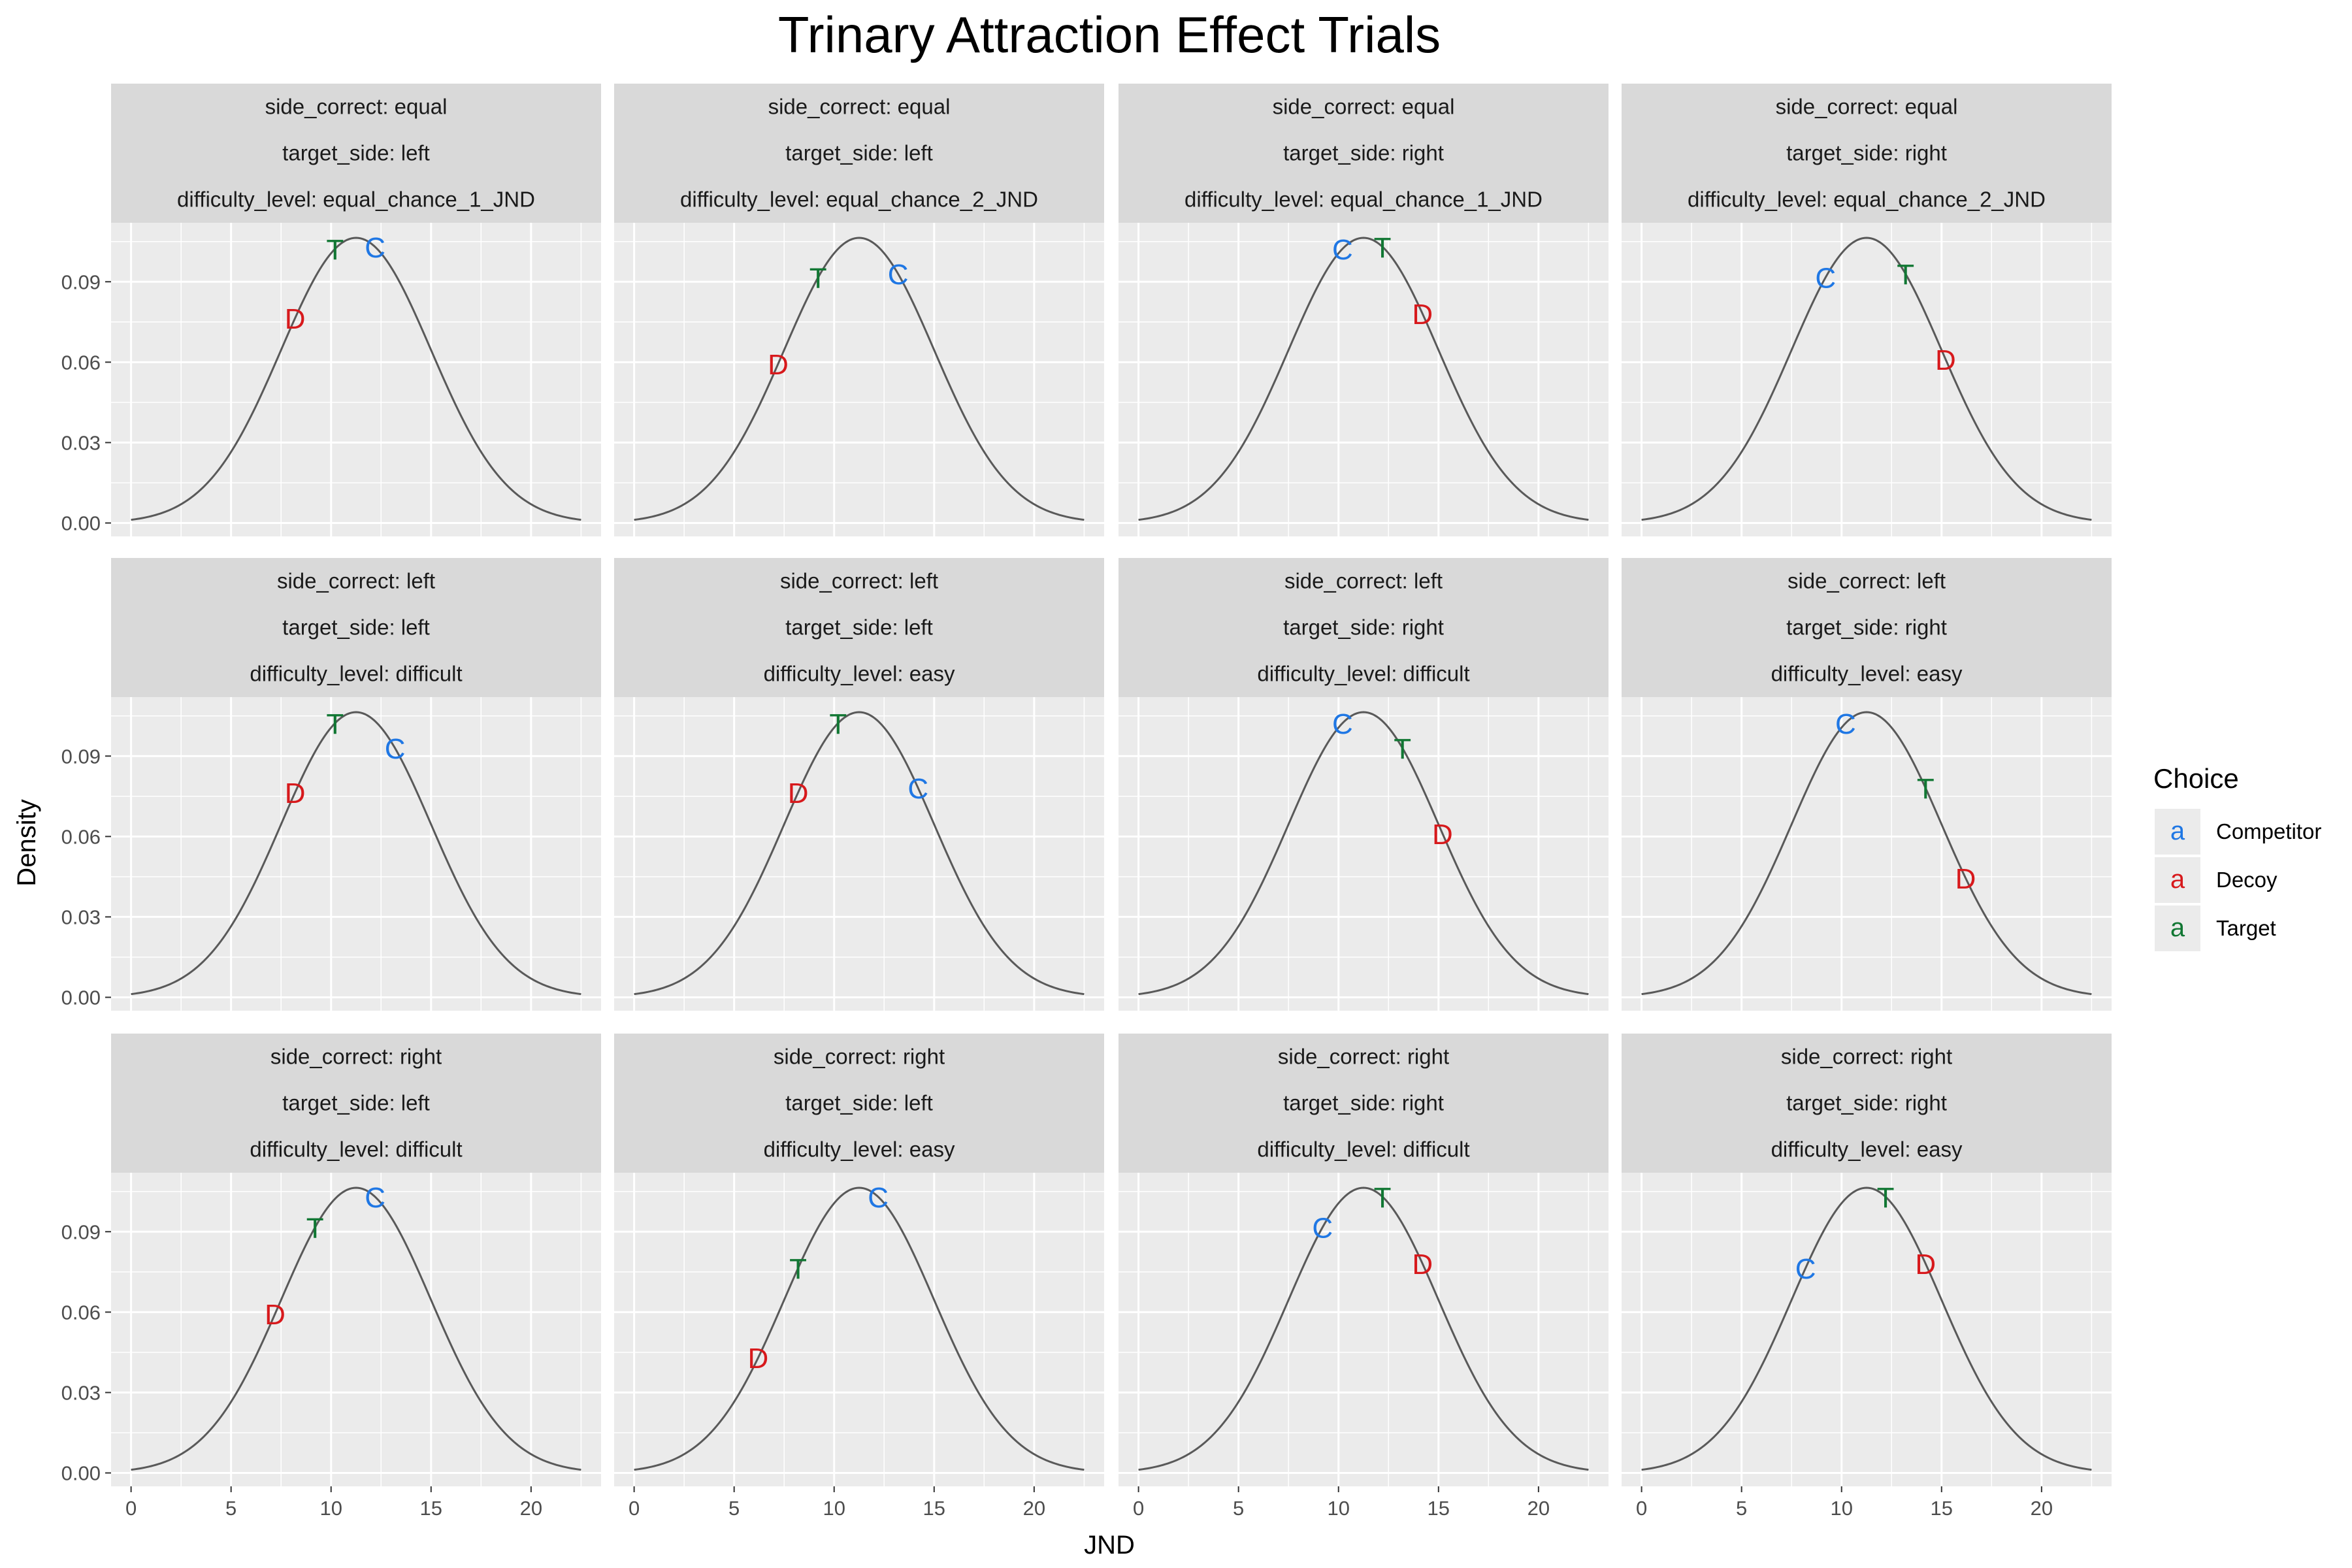  What do you see at coordinates (356, 200) in the screenshot?
I see `facet-strip-label: difficulty_level: equal_chance_1_JND` at bounding box center [356, 200].